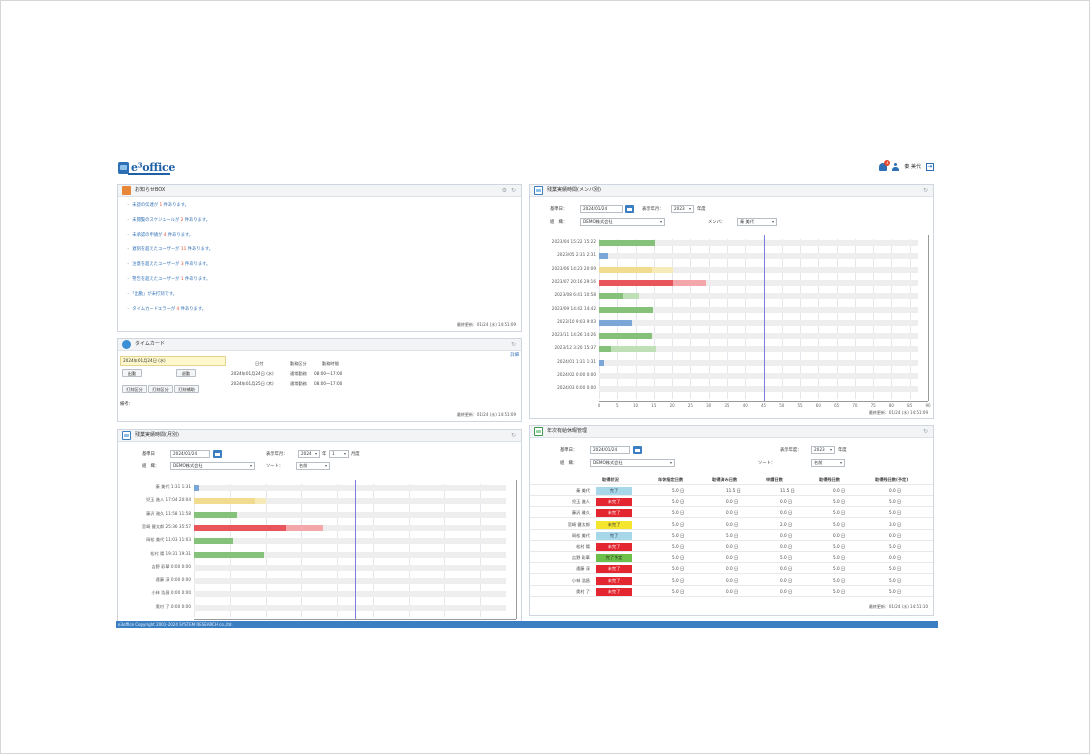 The image size is (1090, 754). Describe the element at coordinates (160, 389) in the screenshot. I see `stamp-type-button-b: 打刻区分` at that location.